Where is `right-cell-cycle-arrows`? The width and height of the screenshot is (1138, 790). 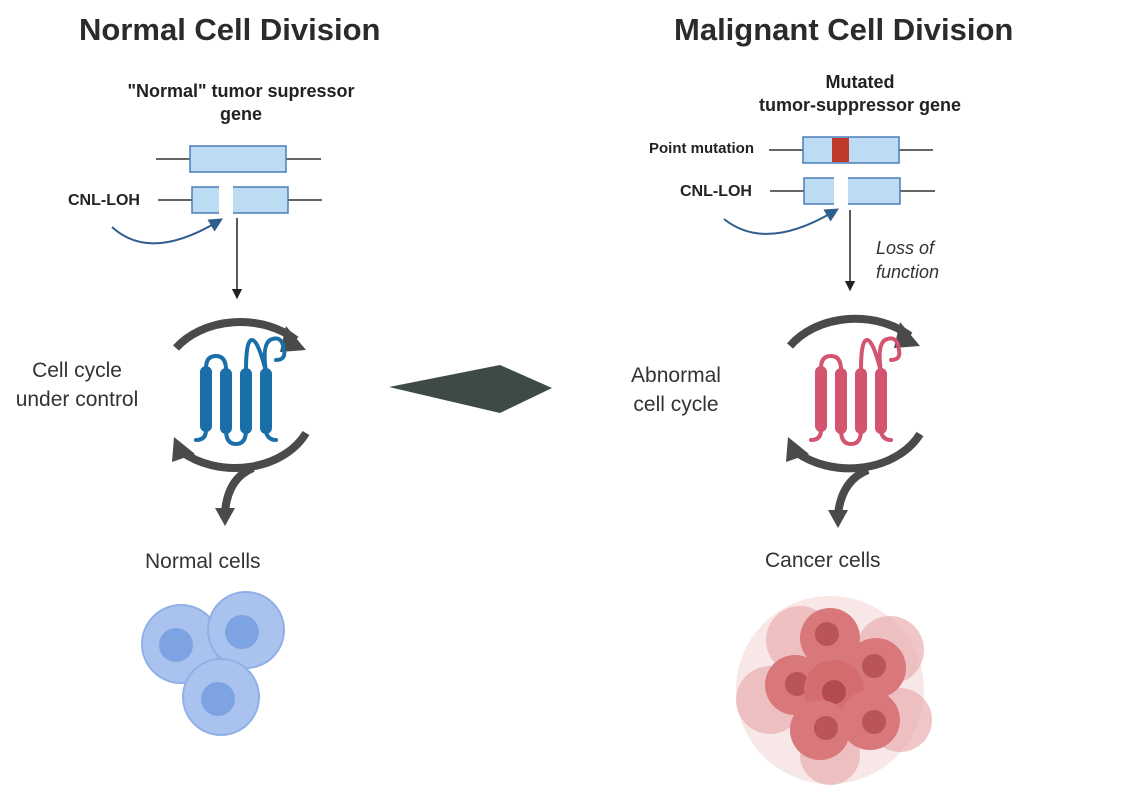 right-cell-cycle-arrows is located at coordinates (855, 414).